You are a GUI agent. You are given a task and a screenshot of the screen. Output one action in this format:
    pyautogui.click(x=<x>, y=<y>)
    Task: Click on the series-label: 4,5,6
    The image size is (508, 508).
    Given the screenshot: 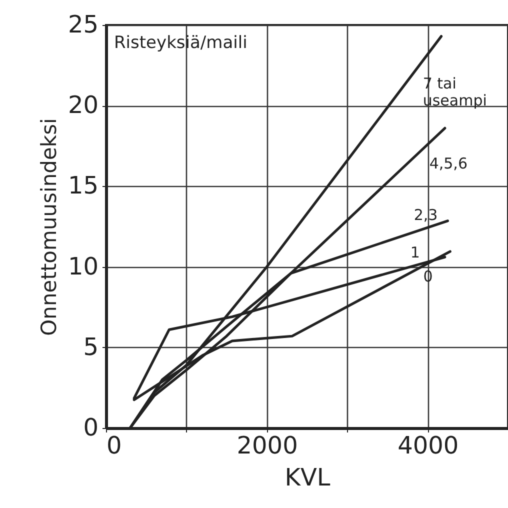 What is the action you would take?
    pyautogui.click(x=448, y=163)
    